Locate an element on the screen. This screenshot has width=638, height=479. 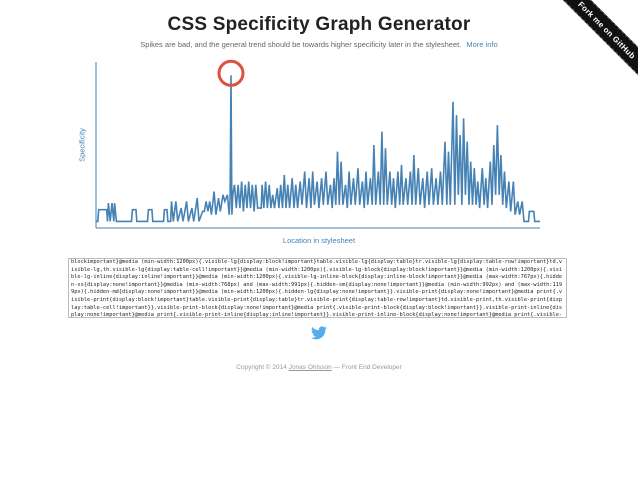
x-axis-label: Location in stylesheet is located at coordinates (319, 240).